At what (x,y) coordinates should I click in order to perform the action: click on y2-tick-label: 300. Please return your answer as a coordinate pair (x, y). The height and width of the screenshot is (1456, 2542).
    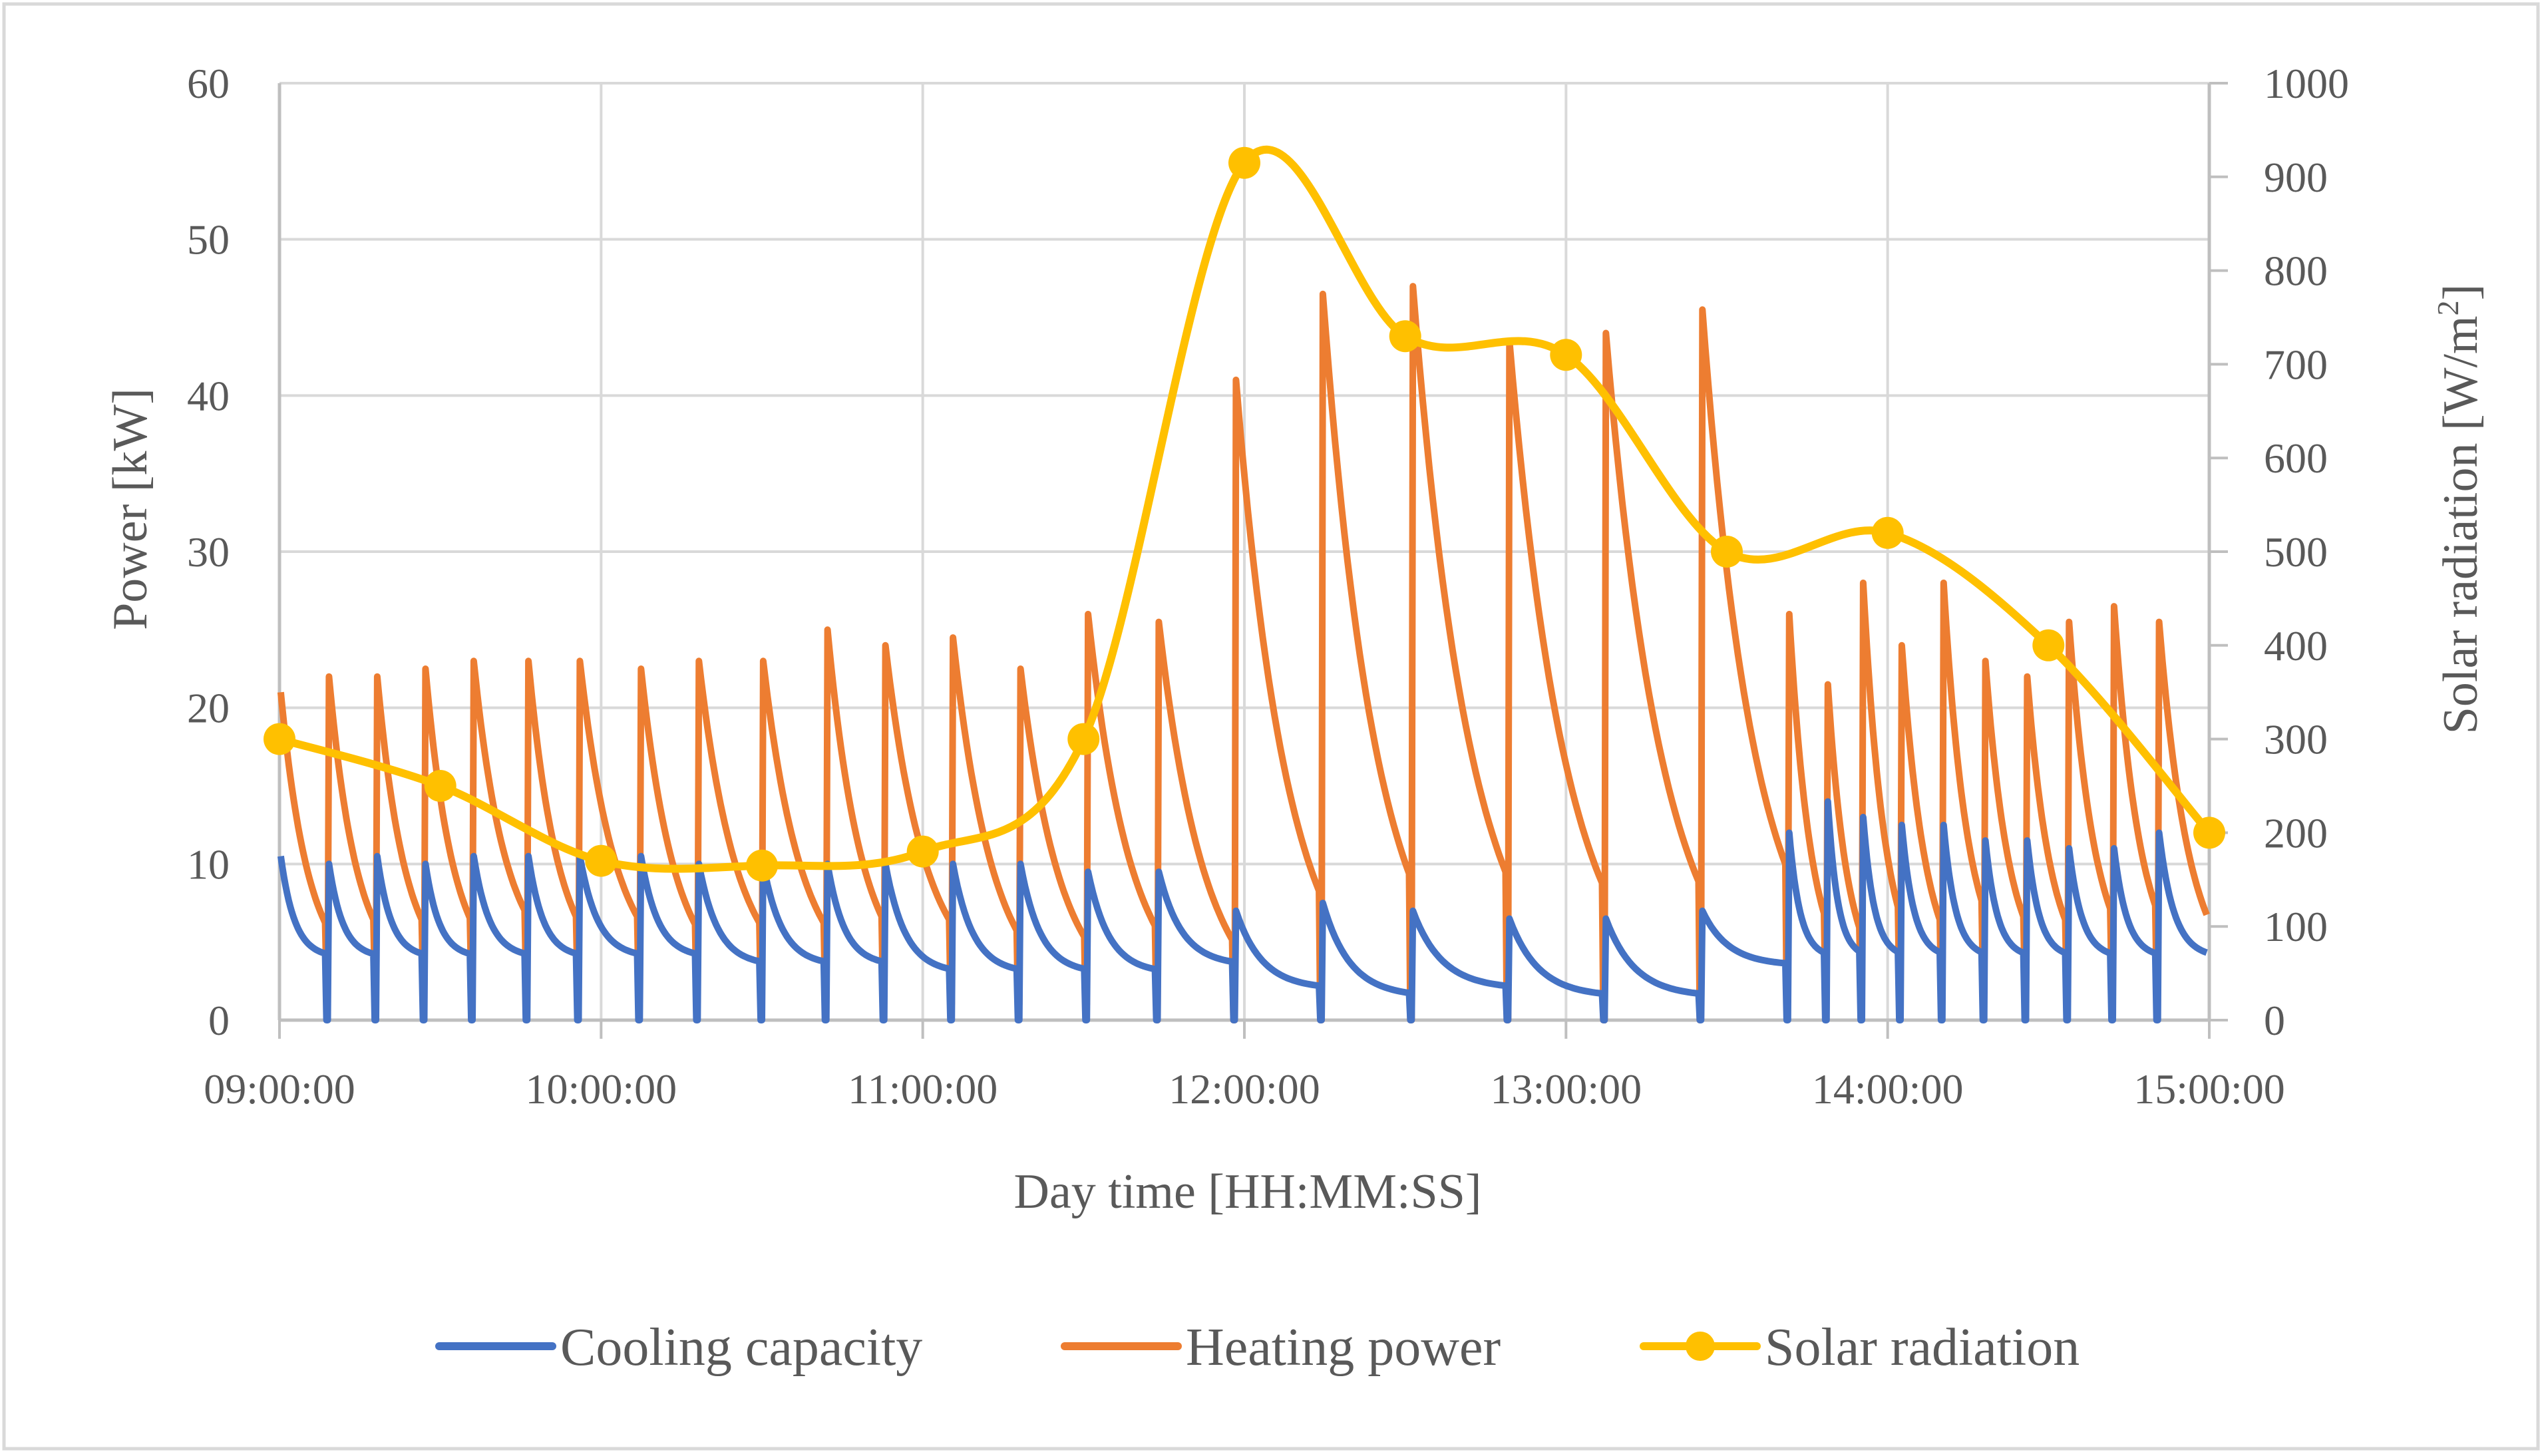
    Looking at the image, I should click on (2296, 739).